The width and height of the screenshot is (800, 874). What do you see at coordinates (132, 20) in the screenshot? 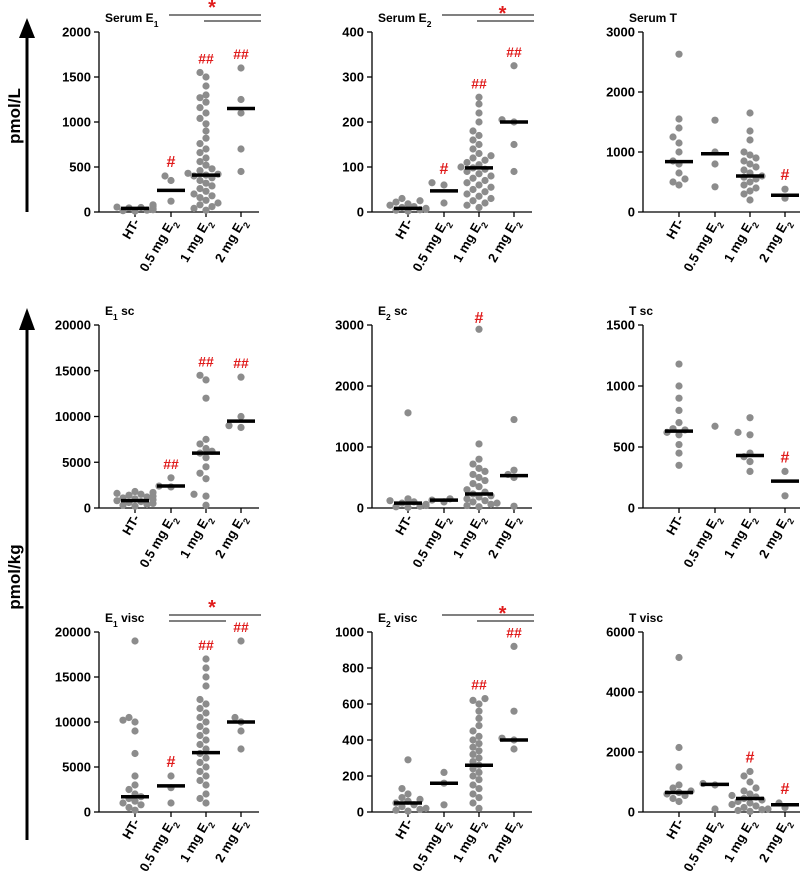
I see `panel-title: Serum E1` at bounding box center [132, 20].